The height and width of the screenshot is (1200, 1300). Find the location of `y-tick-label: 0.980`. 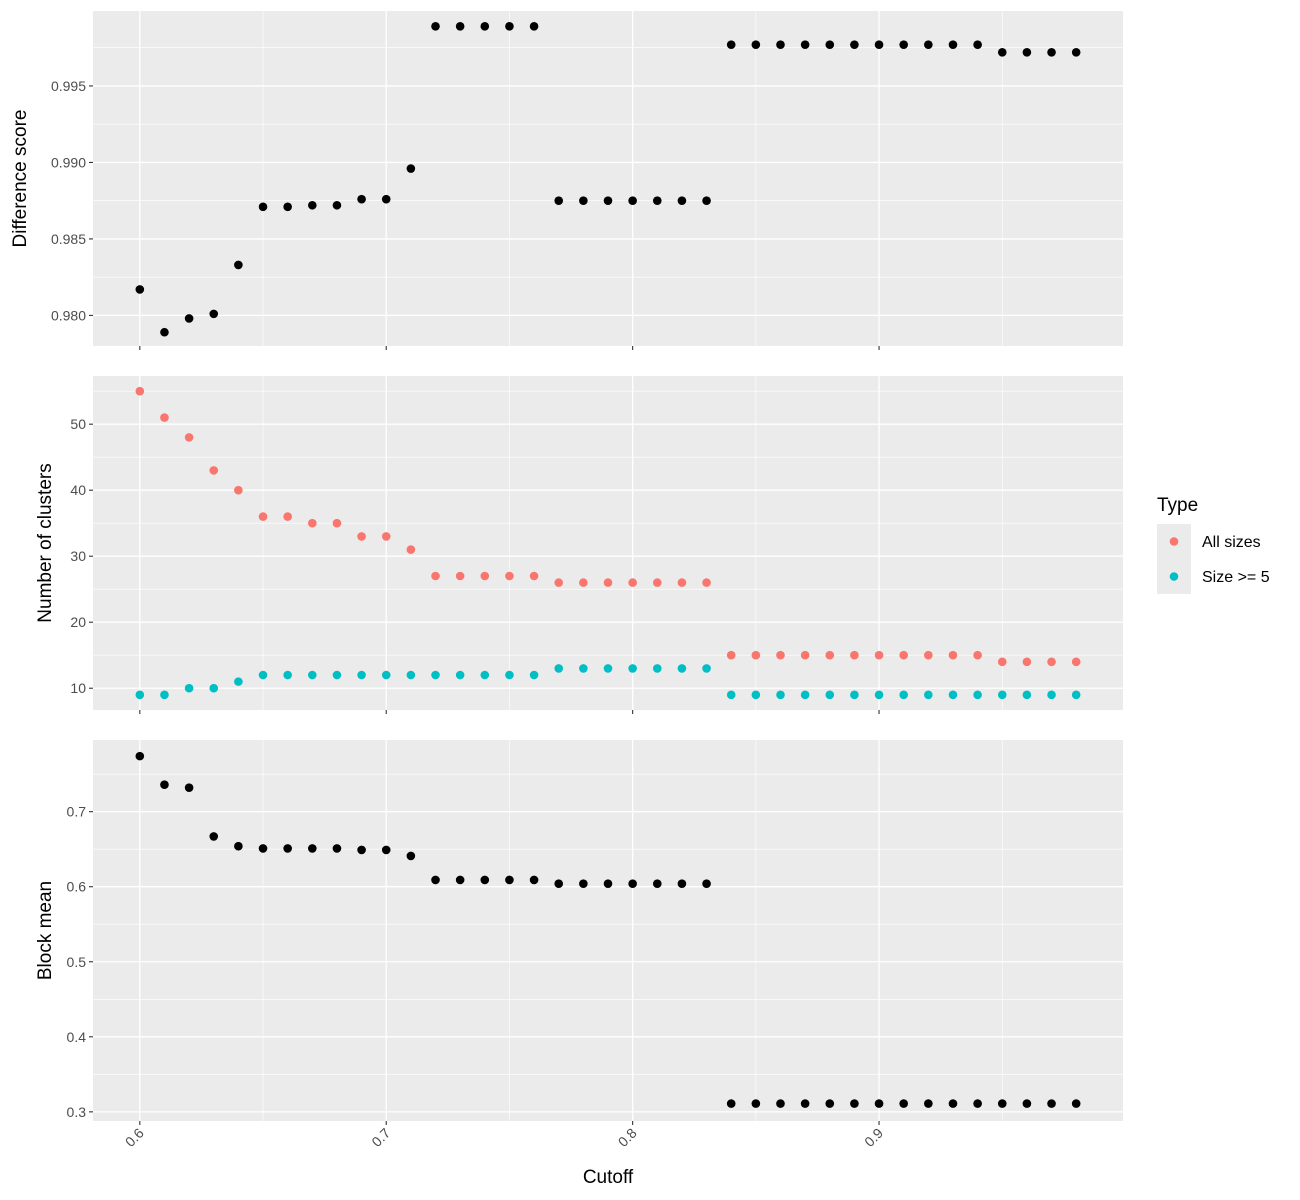

y-tick-label: 0.980 is located at coordinates (68, 315).